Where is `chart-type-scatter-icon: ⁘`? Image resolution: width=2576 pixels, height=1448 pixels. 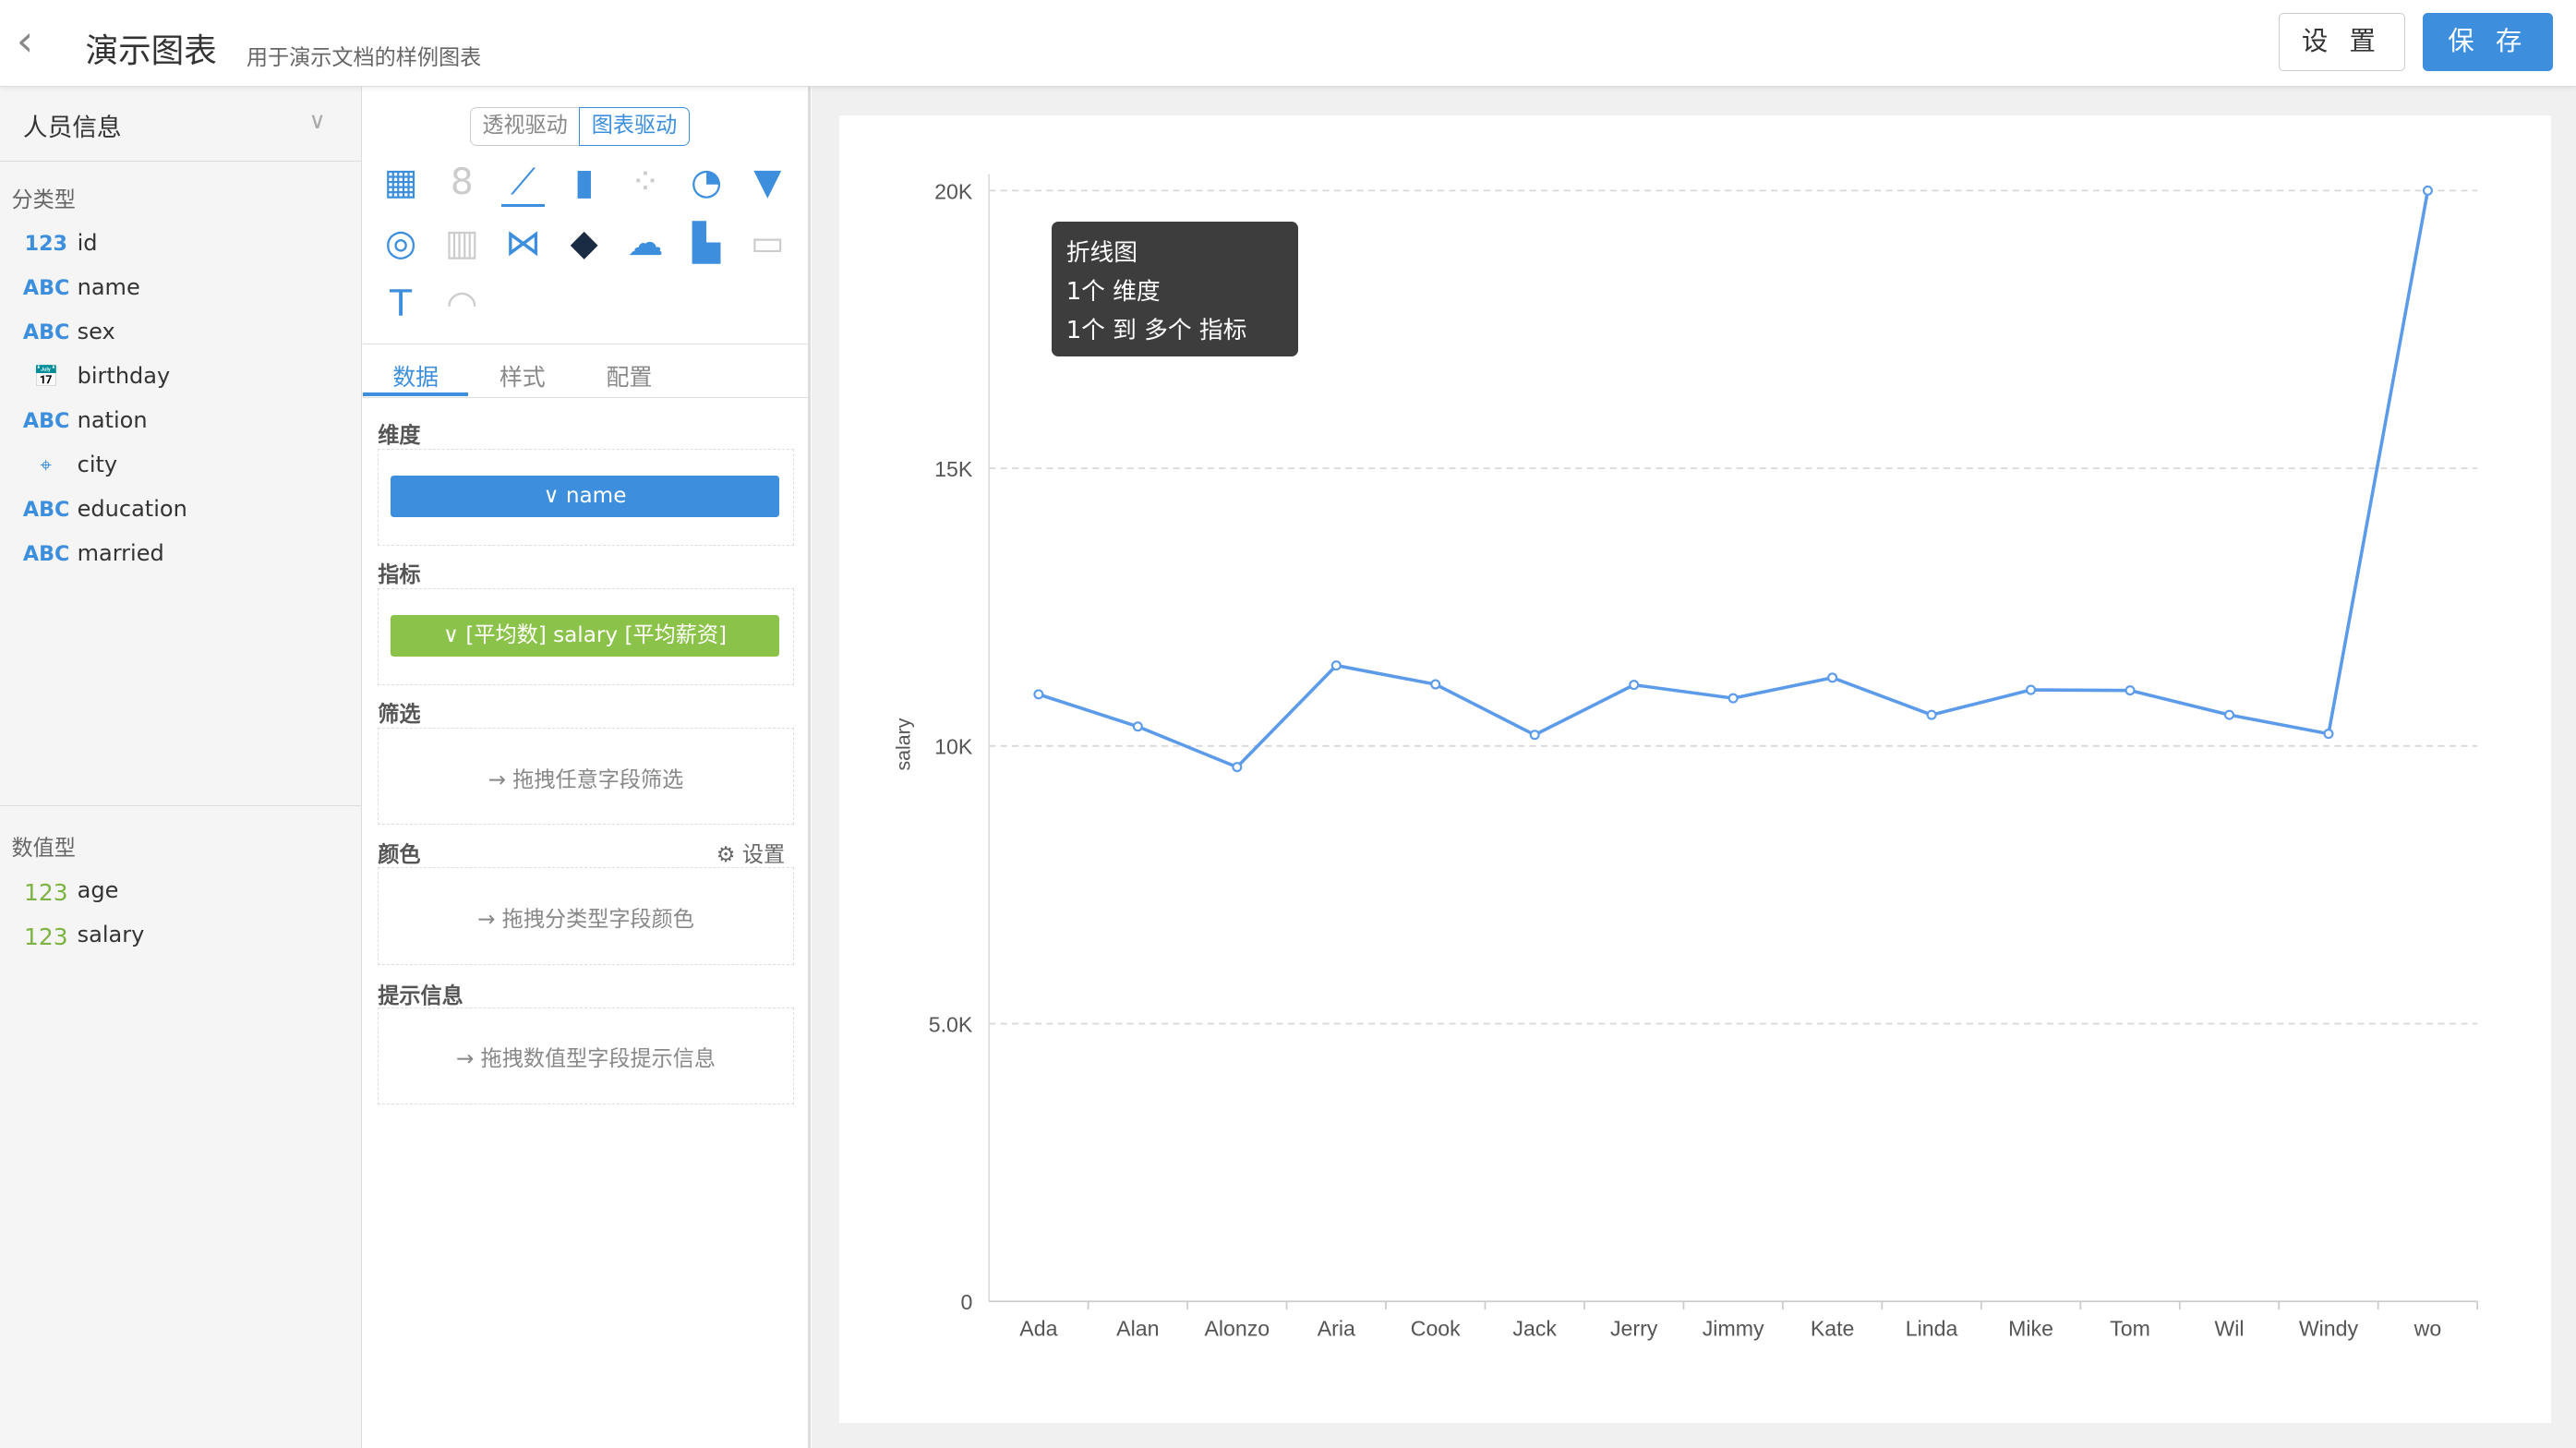 chart-type-scatter-icon: ⁘ is located at coordinates (645, 182).